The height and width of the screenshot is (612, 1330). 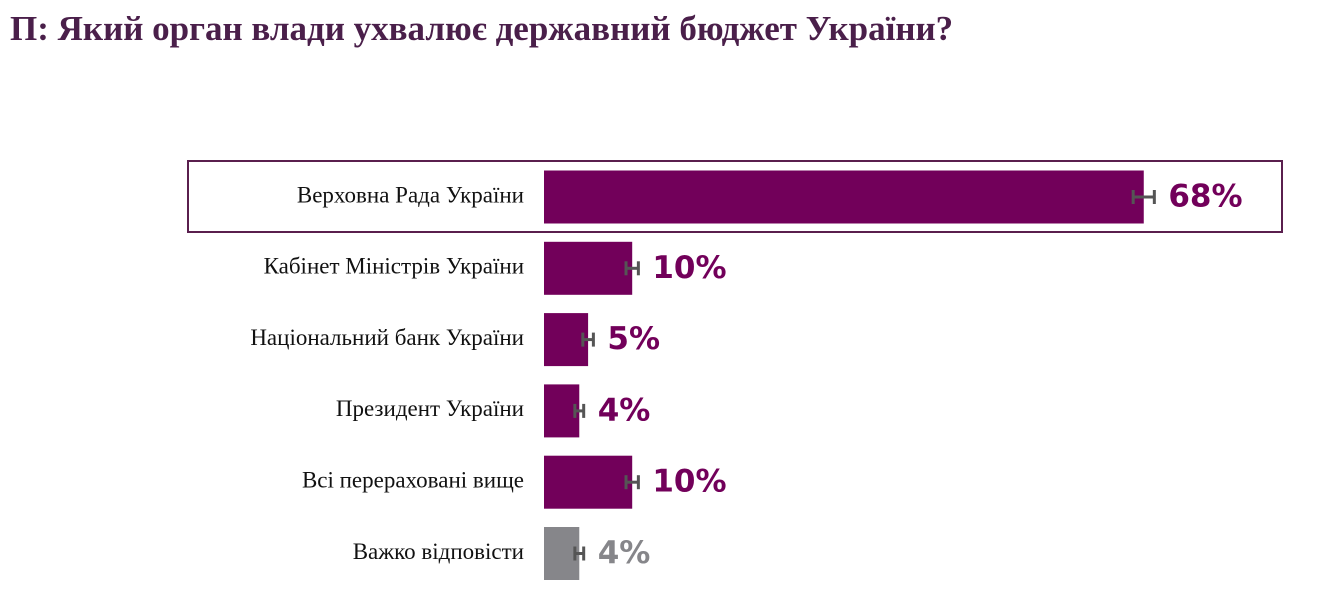 What do you see at coordinates (387, 337) in the screenshot?
I see `category-label: Національний банк України` at bounding box center [387, 337].